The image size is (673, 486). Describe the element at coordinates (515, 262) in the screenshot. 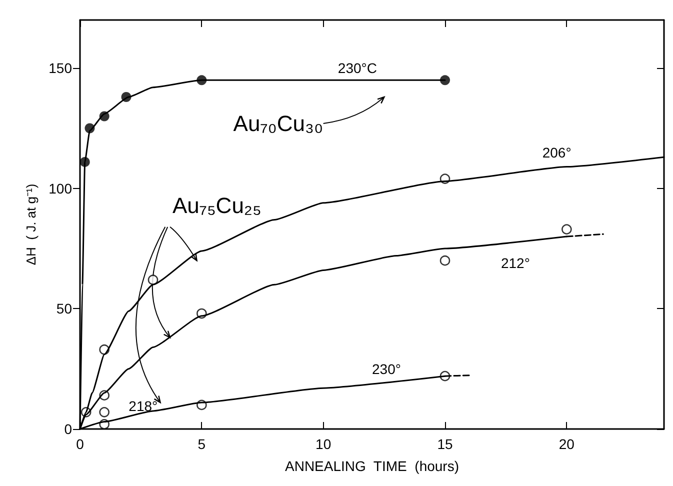

I see `annotation: 212°` at that location.